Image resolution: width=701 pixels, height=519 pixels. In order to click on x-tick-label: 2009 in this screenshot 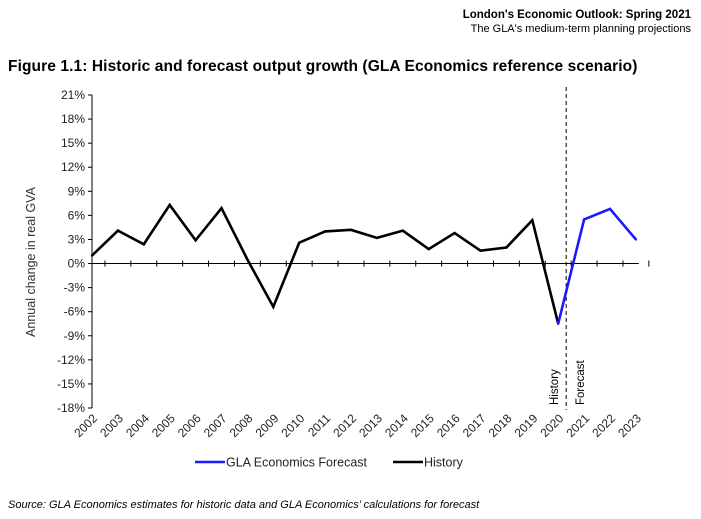, I will do `click(267, 425)`.